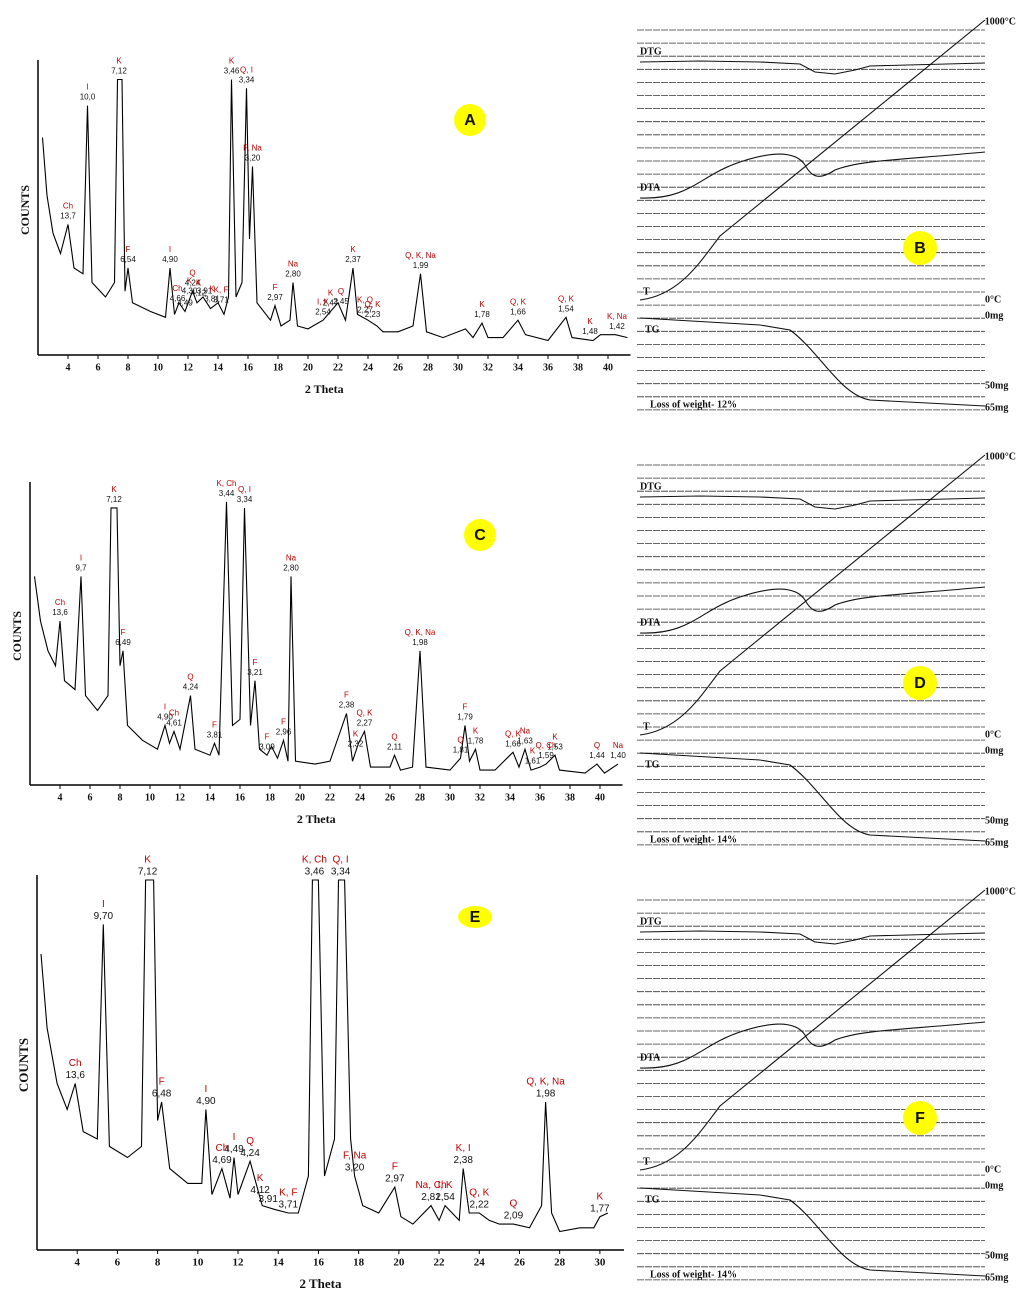  What do you see at coordinates (420, 797) in the screenshot?
I see `x-tick-label: 28` at bounding box center [420, 797].